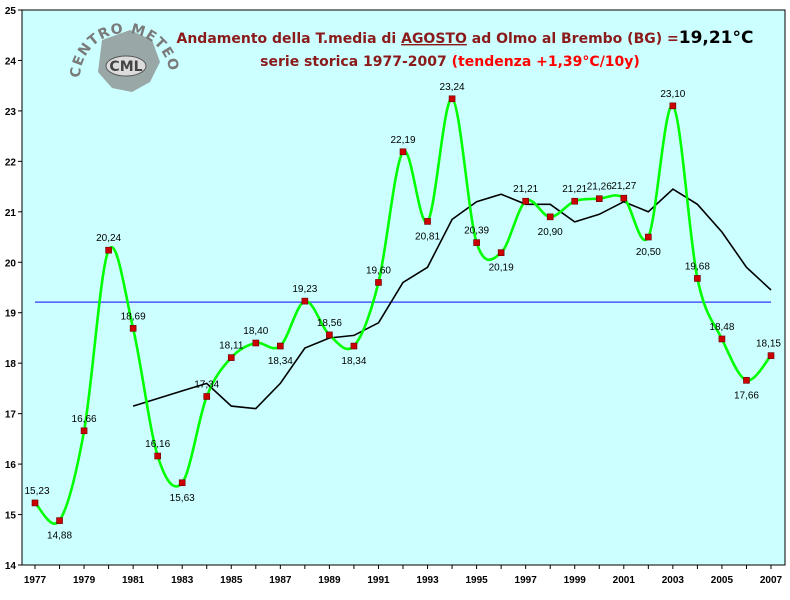  I want to click on x-tick-label: 1995, so click(476, 580).